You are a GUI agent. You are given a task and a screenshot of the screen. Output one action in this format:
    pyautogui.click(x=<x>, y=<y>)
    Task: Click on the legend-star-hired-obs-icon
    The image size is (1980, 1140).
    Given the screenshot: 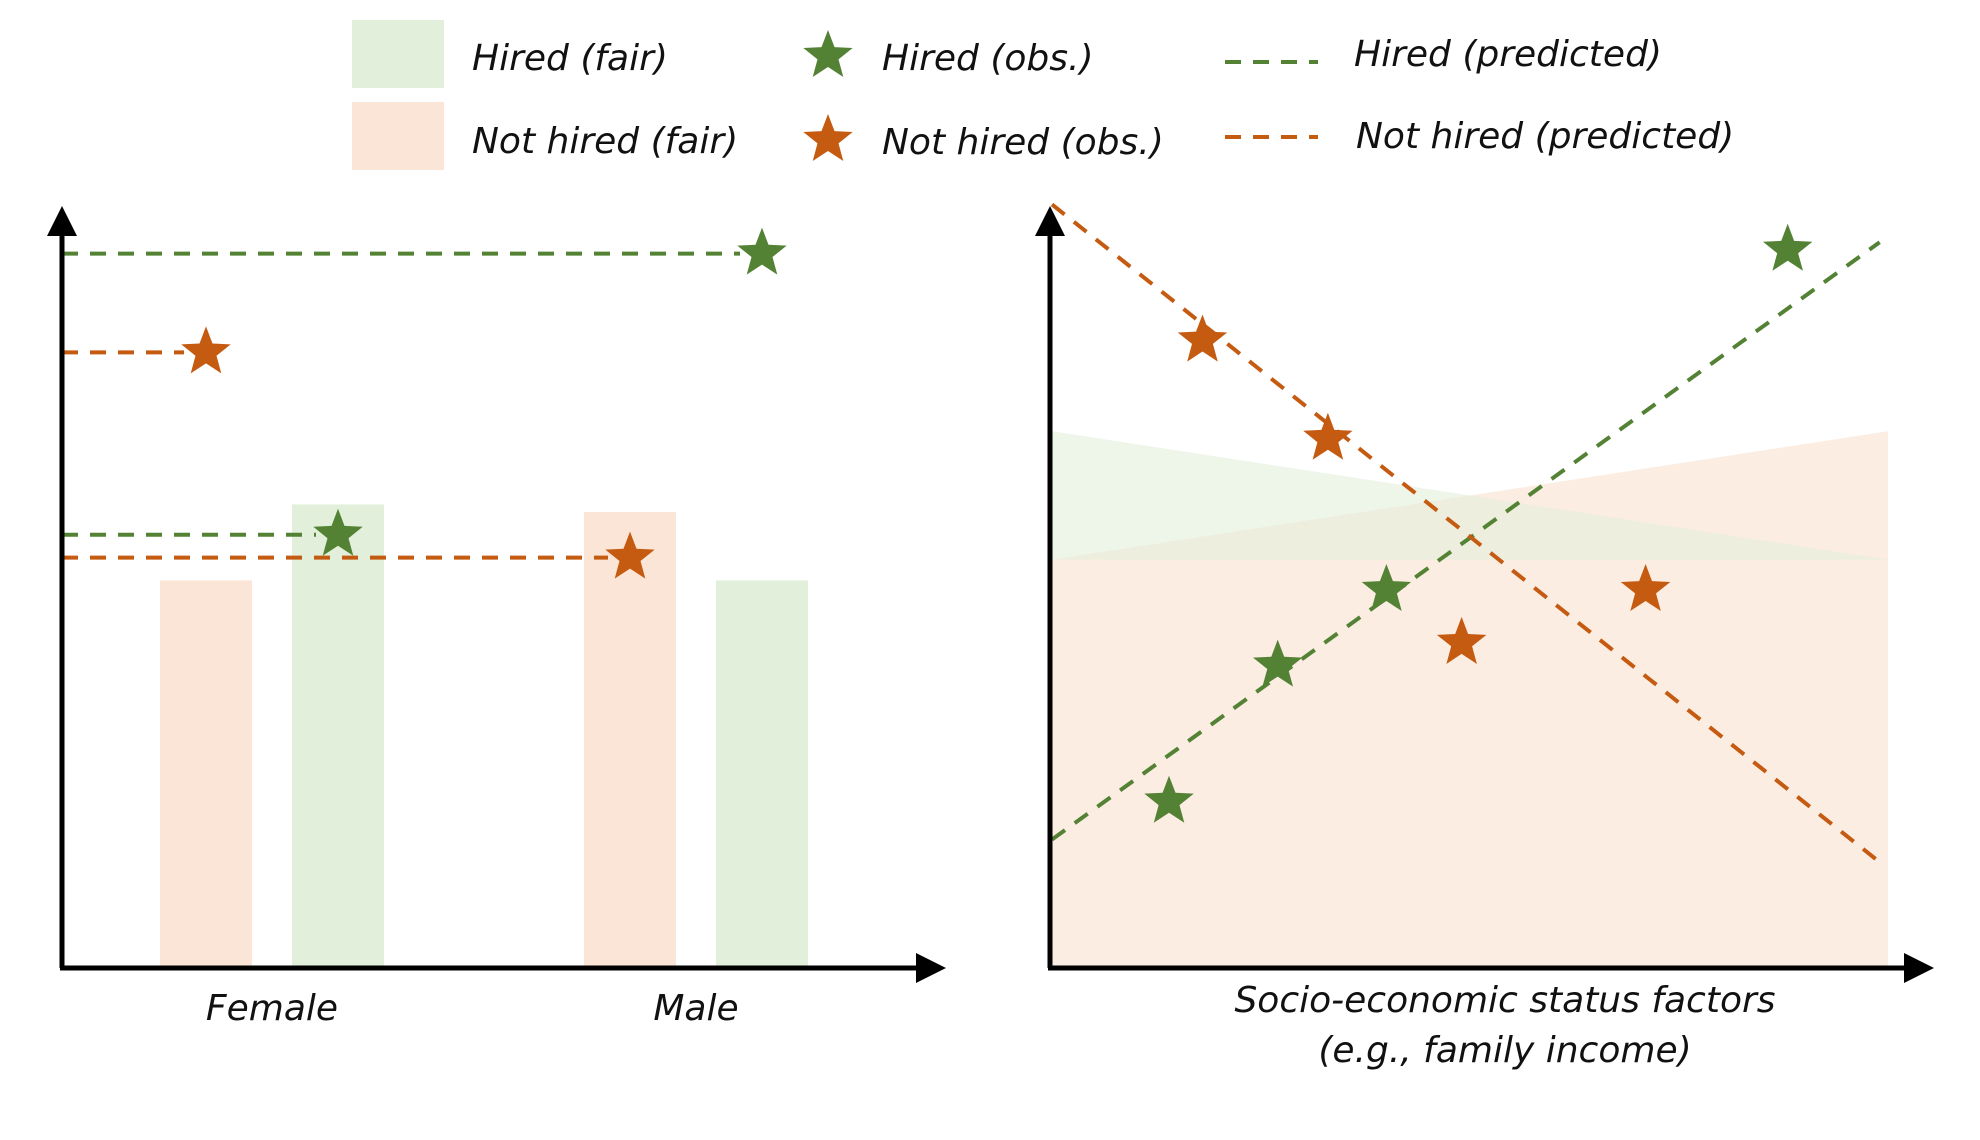 What is the action you would take?
    pyautogui.click(x=828, y=53)
    